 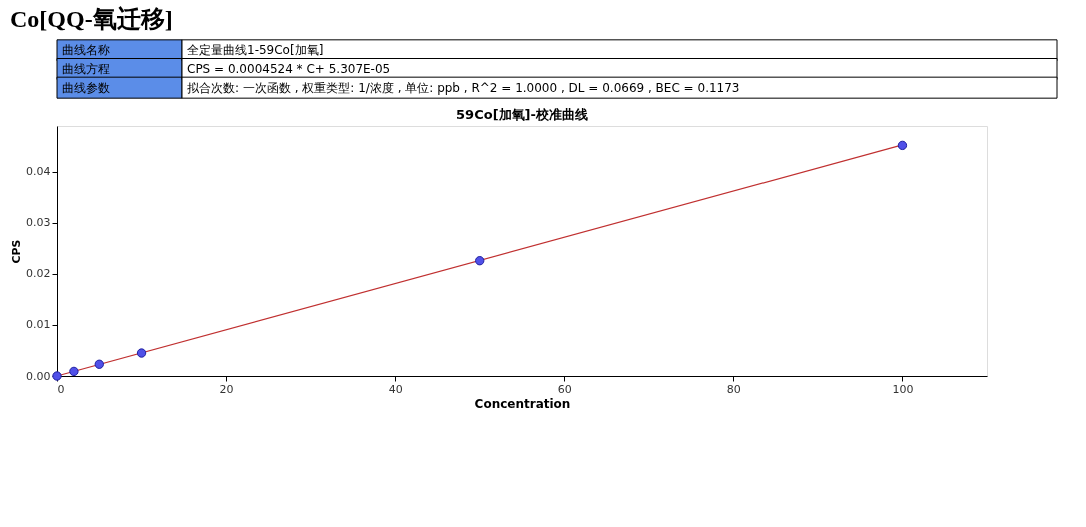 I want to click on text: CPS = 0.0004524 * C+ 5.307E-05, so click(x=289, y=69).